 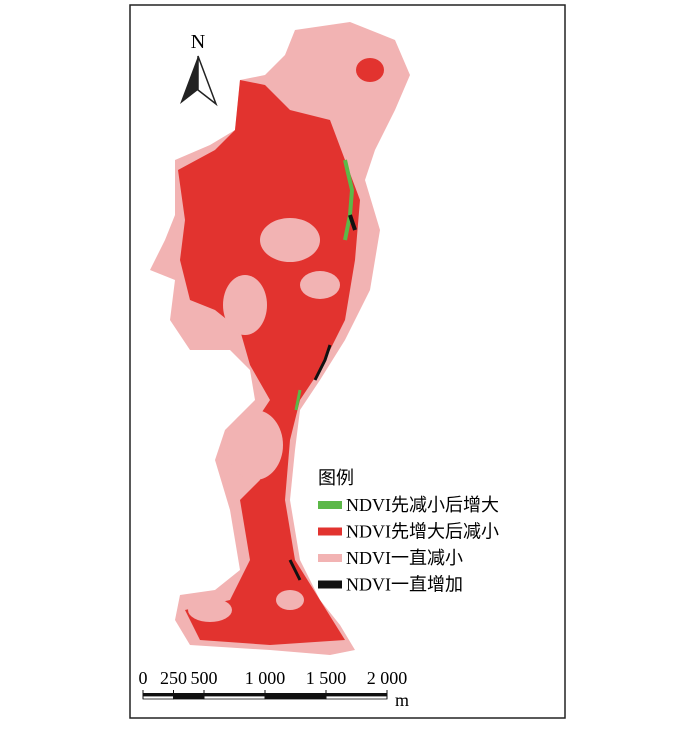 I want to click on legend-label: NDVI一直减小, so click(x=404, y=558).